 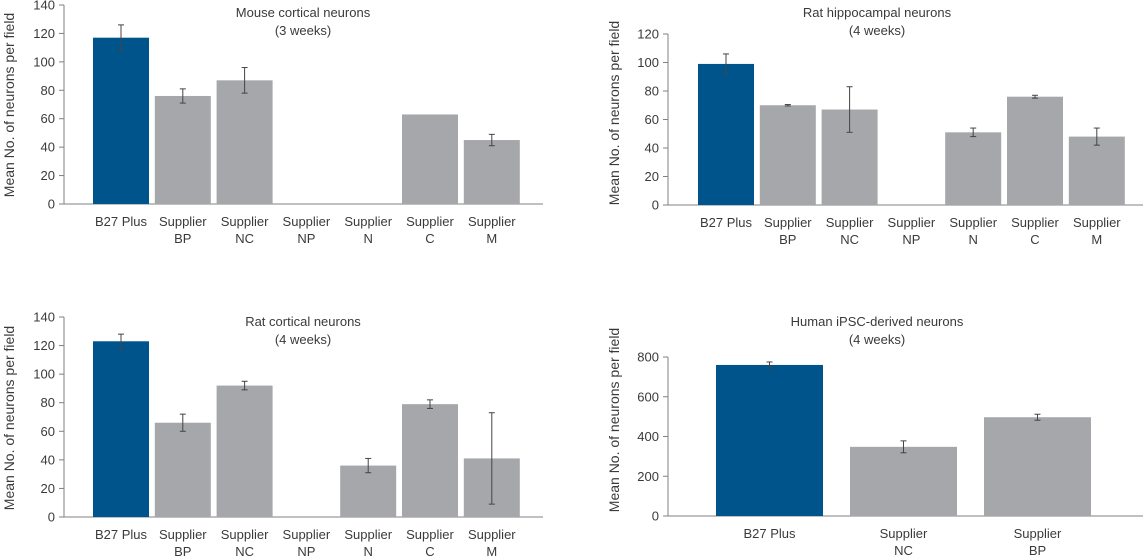 I want to click on y-tick-label: 600, so click(x=648, y=396).